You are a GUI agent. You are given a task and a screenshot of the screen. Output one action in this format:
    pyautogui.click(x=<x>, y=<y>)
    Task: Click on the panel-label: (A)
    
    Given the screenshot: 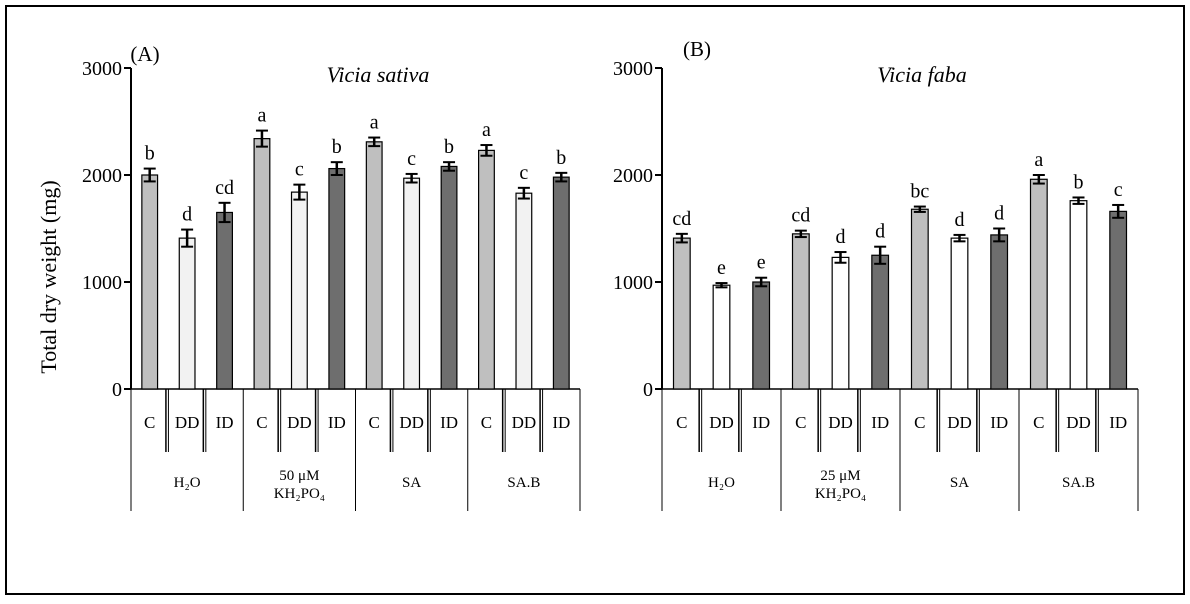 What is the action you would take?
    pyautogui.click(x=144, y=54)
    